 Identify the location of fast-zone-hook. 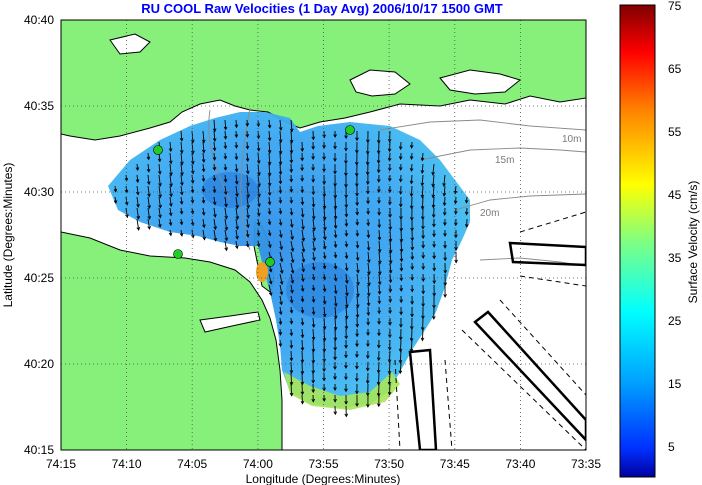
(262, 272).